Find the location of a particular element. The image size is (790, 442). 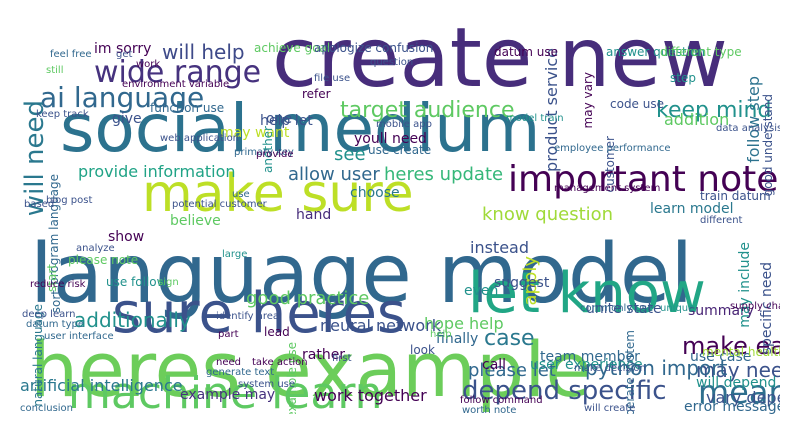

word-still: still is located at coordinates (55, 70).